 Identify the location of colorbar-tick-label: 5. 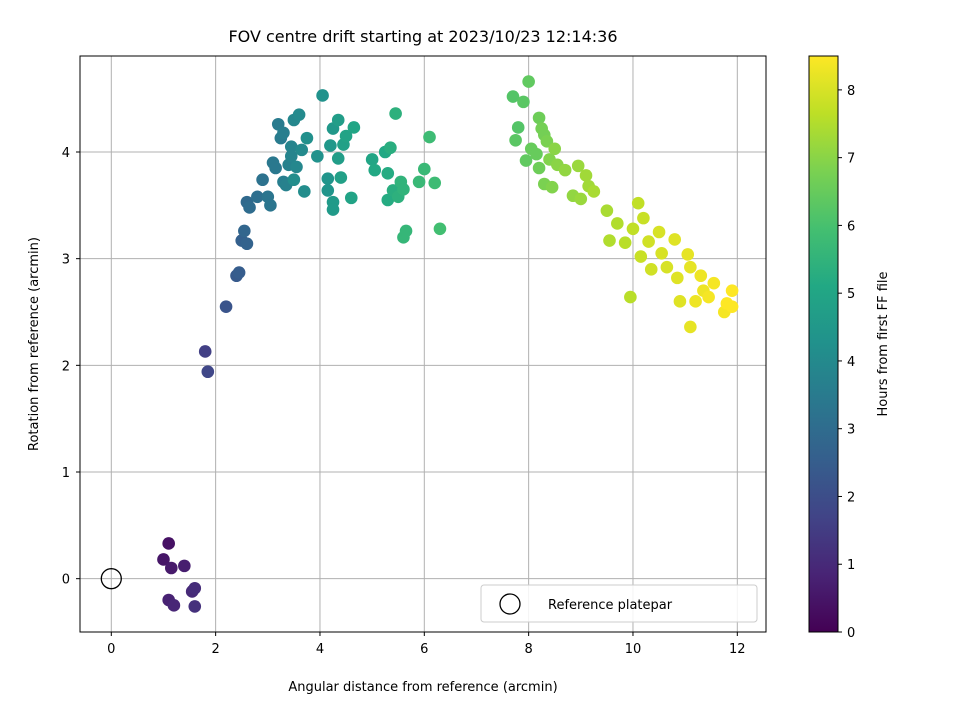
(851, 294).